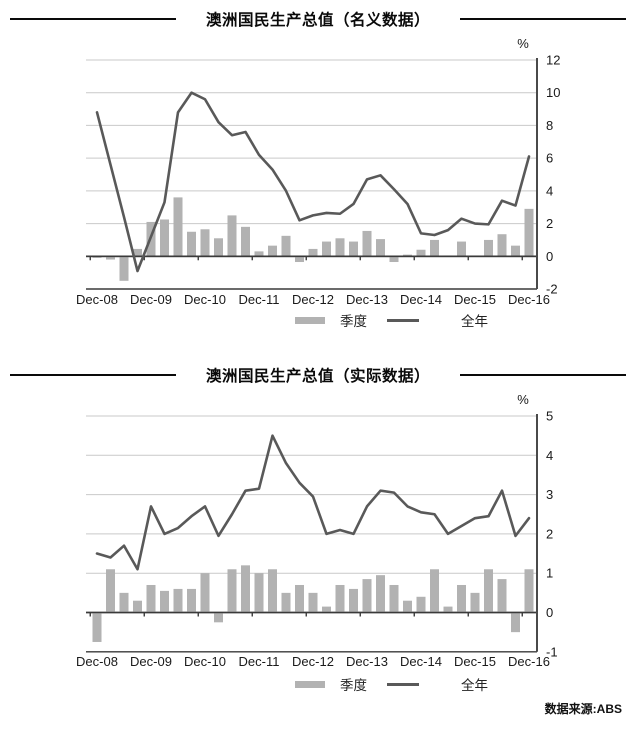  What do you see at coordinates (553, 92) in the screenshot?
I see `svg-text: 10` at bounding box center [553, 92].